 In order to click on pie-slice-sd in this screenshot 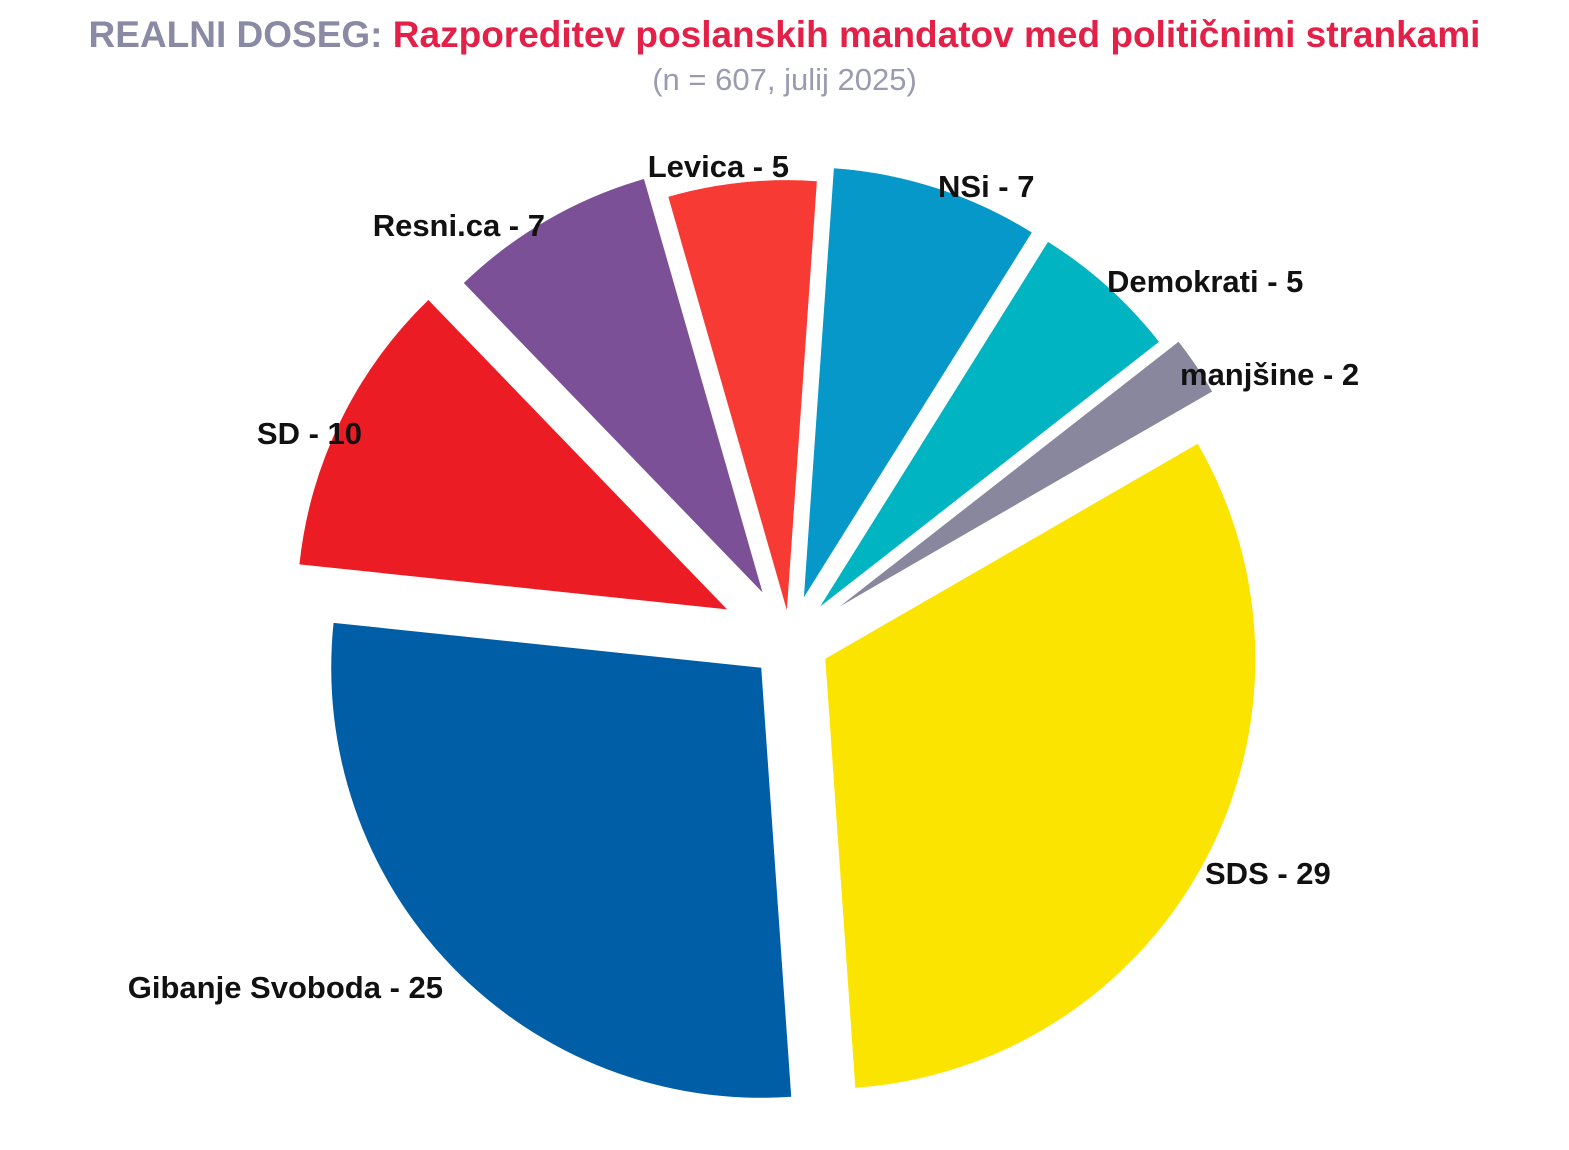, I will do `click(513, 454)`.